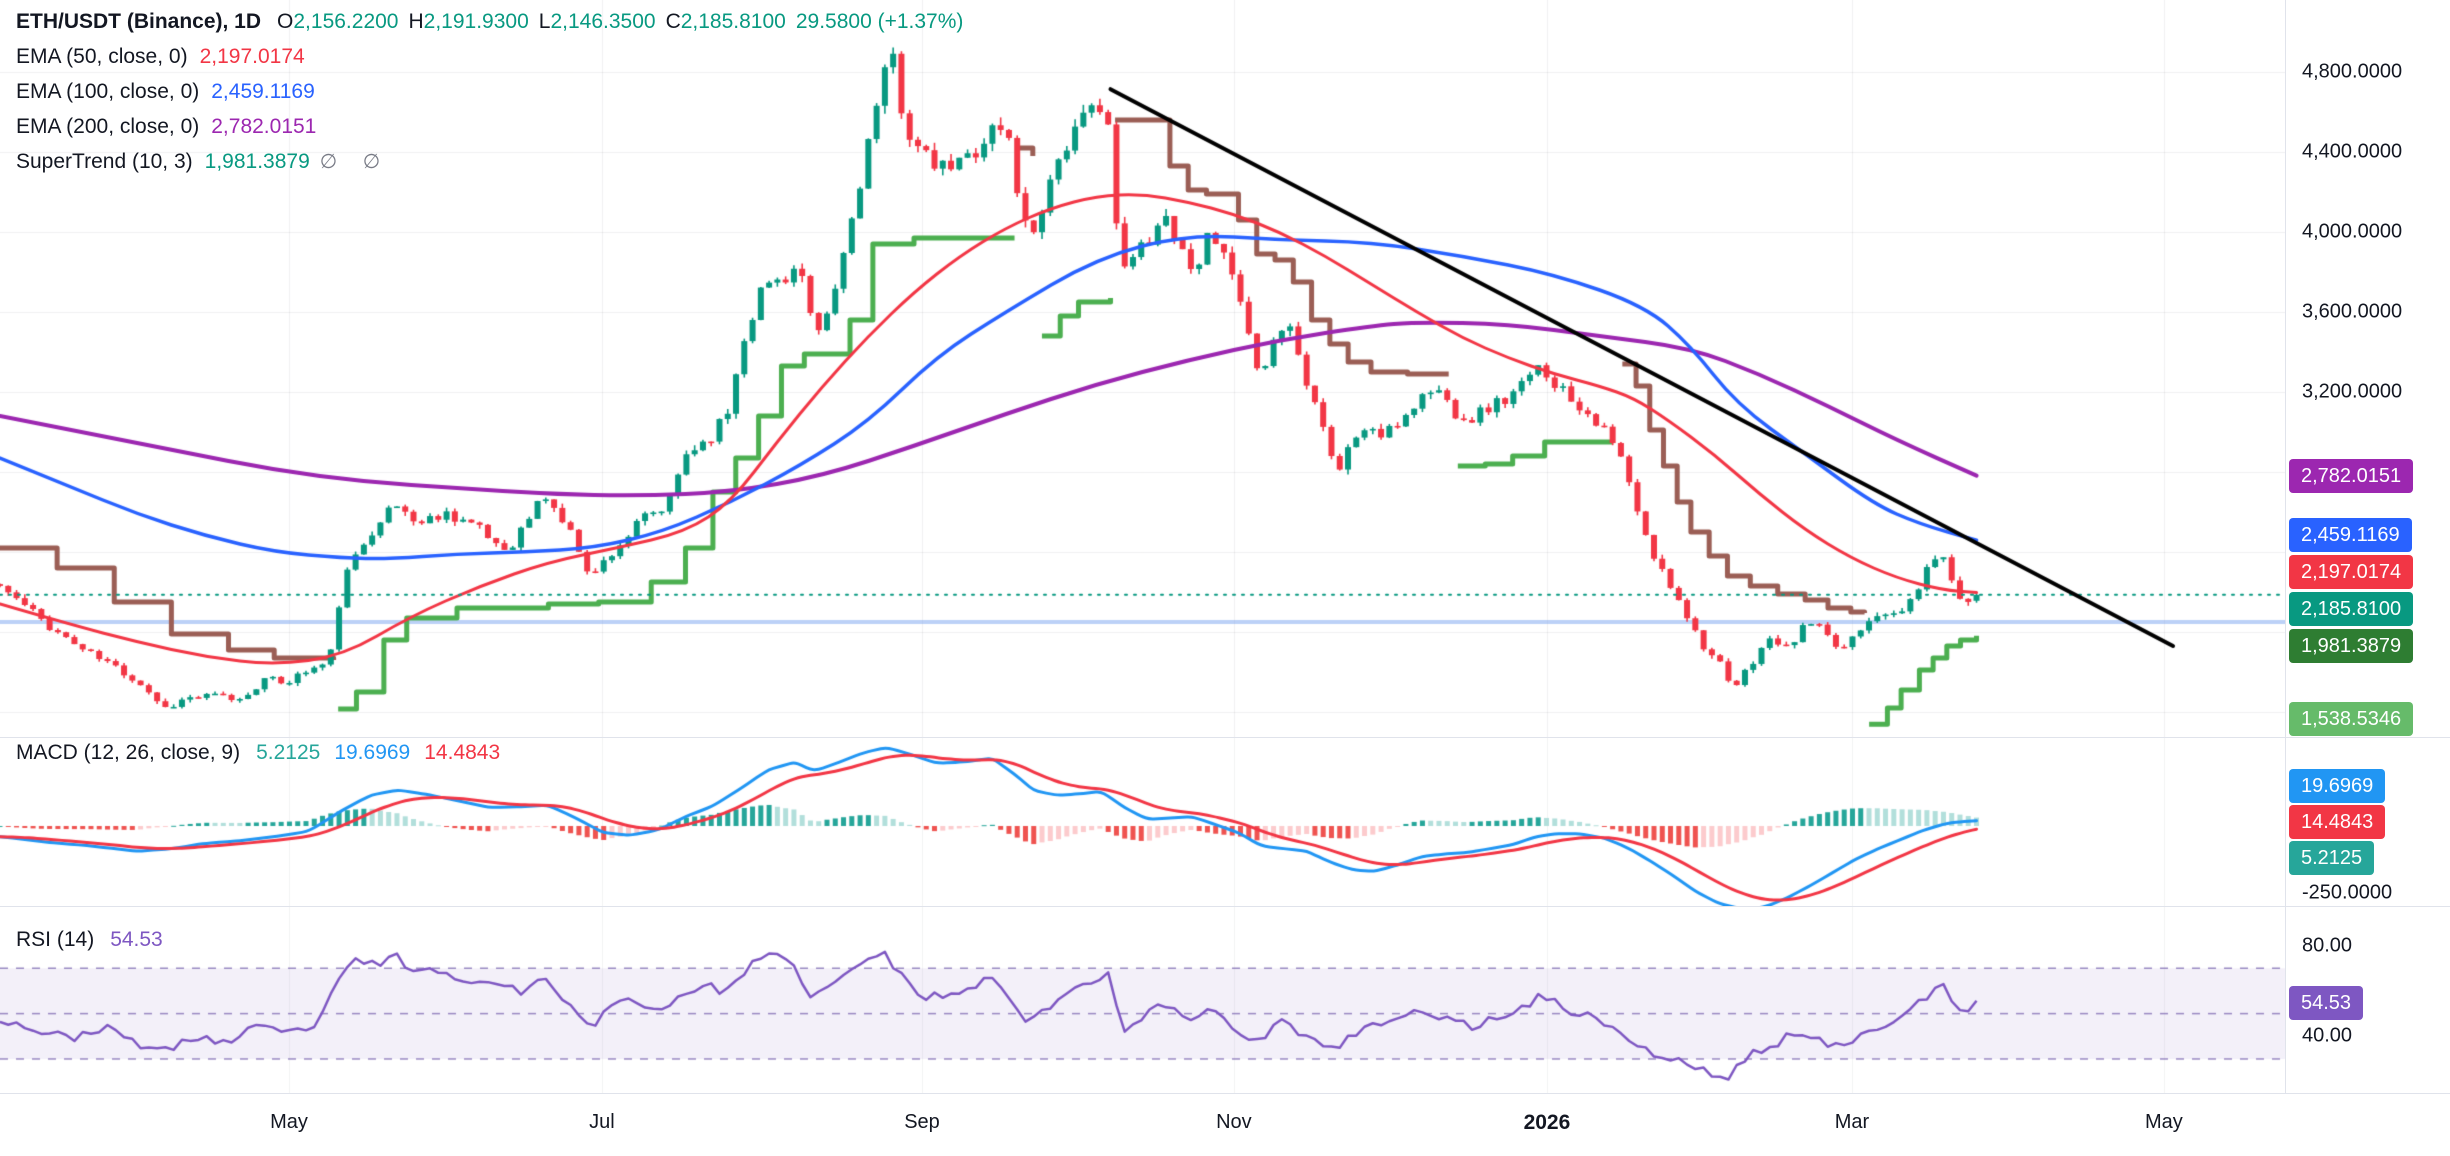 The image size is (2450, 1156). I want to click on time-axis-label: 2026, so click(1547, 1122).